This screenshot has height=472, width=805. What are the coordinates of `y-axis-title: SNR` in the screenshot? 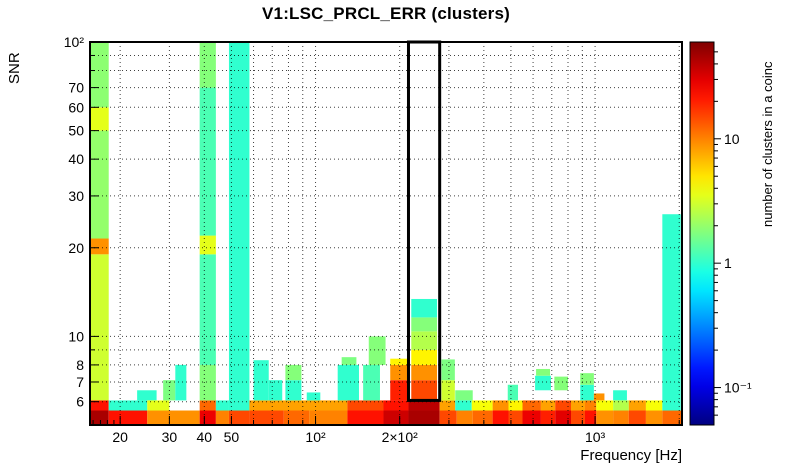 It's located at (14, 68).